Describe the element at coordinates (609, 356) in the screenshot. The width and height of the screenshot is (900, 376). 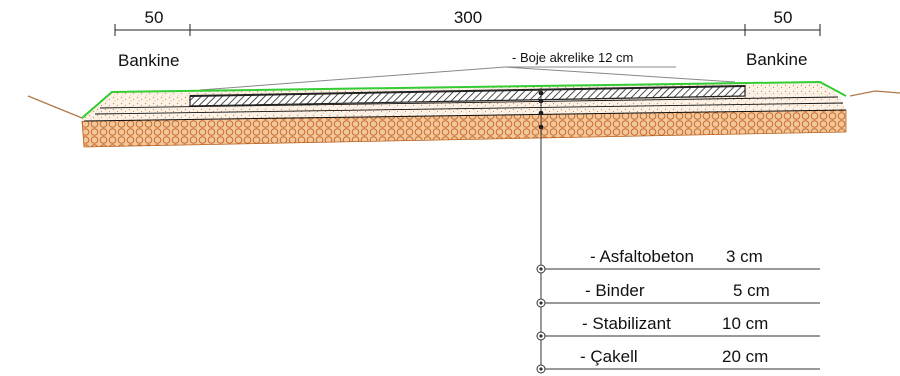
I see `layer-name-4: - Çakell` at that location.